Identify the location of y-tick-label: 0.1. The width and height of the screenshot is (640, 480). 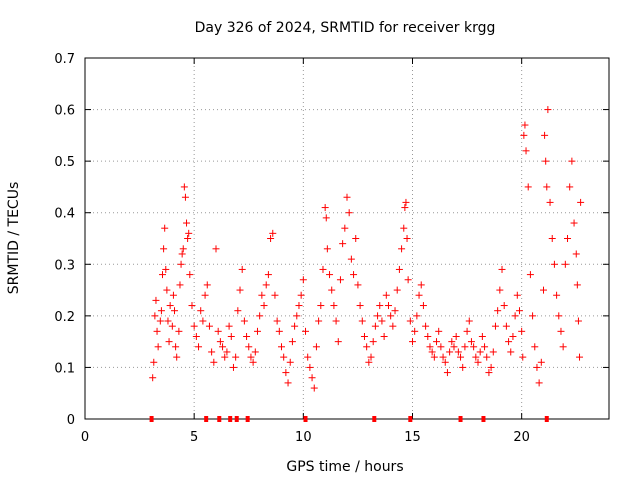
(64, 368).